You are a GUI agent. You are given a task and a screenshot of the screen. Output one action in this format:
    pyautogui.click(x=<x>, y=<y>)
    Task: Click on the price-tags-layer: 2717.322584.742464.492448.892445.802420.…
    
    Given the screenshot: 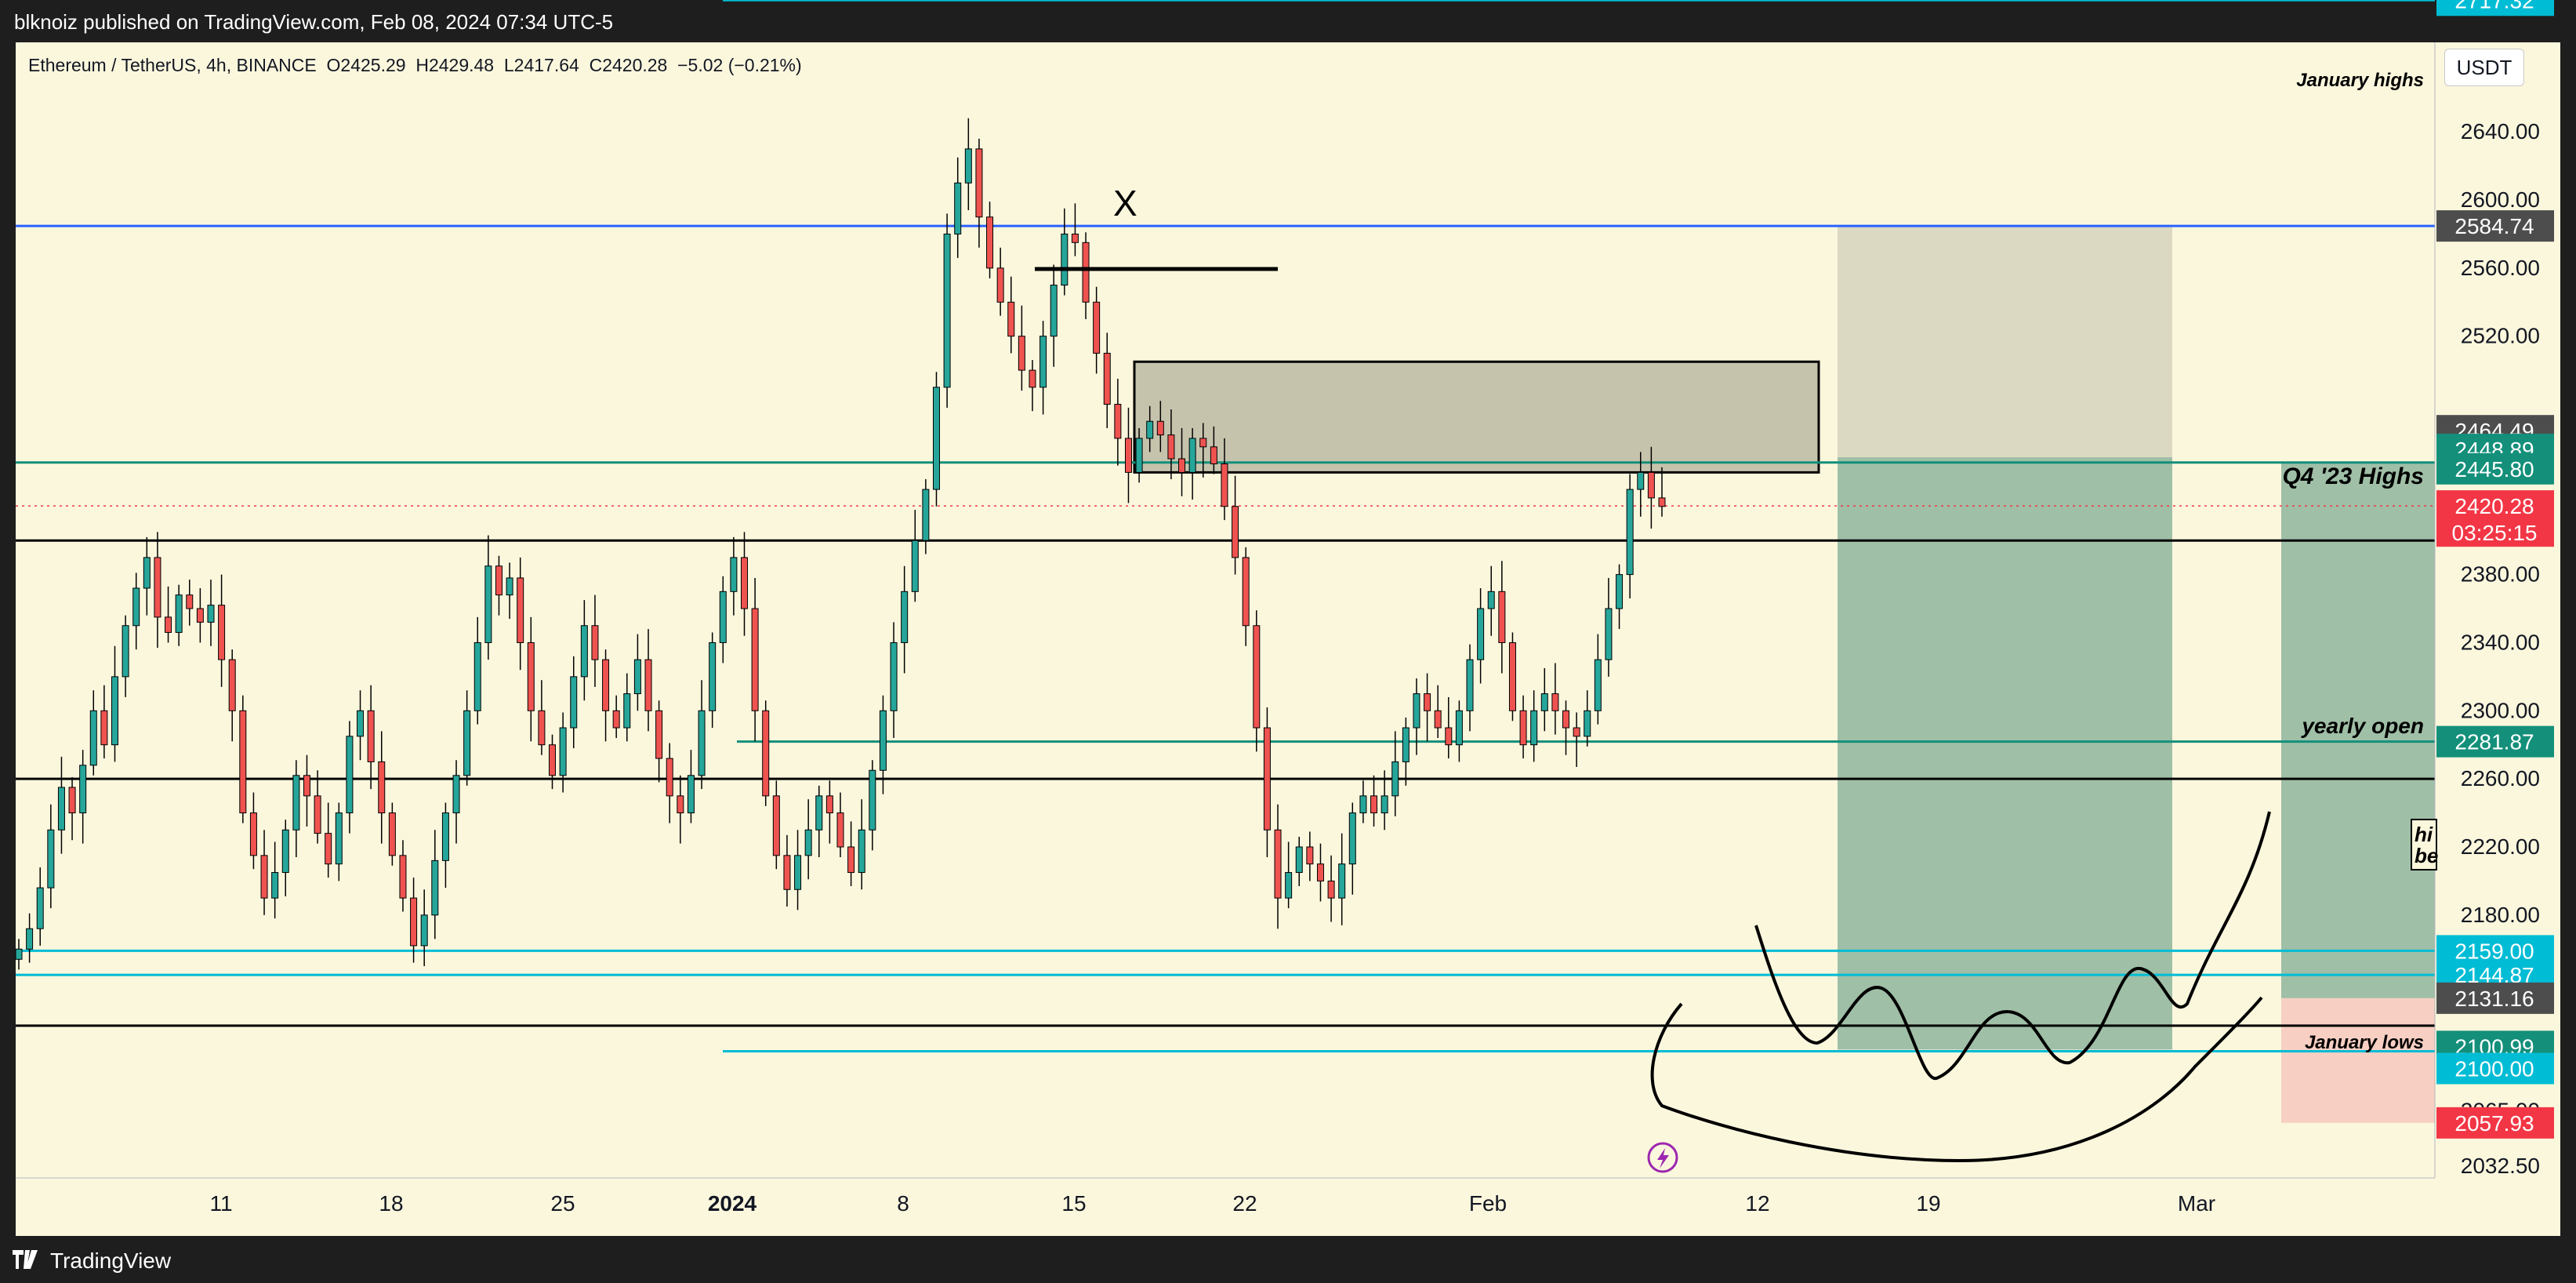 What is the action you would take?
    pyautogui.click(x=2495, y=570)
    